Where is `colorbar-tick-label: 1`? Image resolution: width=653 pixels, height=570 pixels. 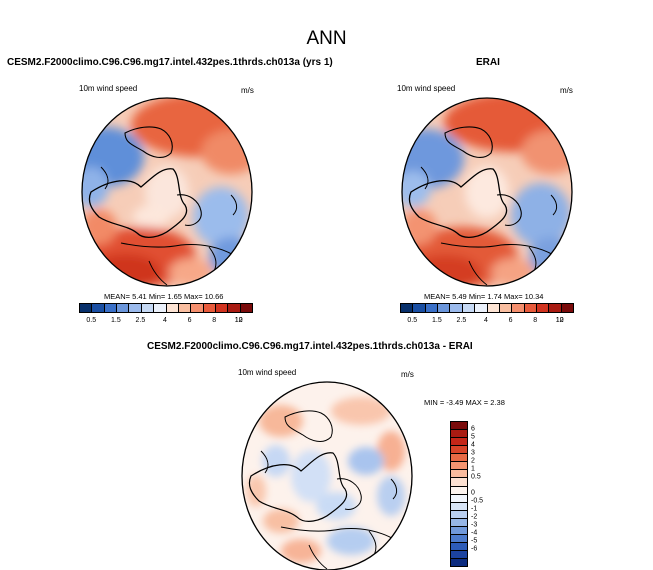
colorbar-tick-label: 1 is located at coordinates (473, 469).